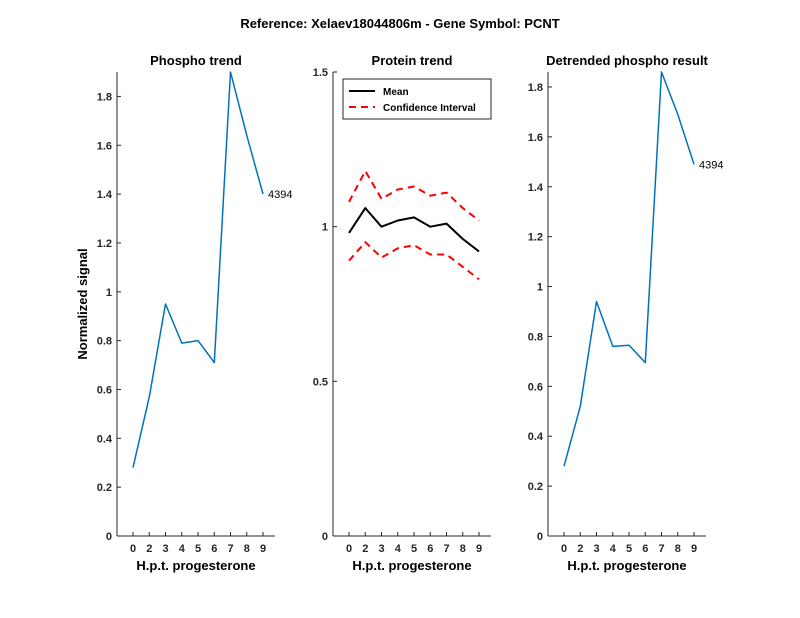  What do you see at coordinates (320, 382) in the screenshot?
I see `panel-protein-y-tick-label: 0.5` at bounding box center [320, 382].